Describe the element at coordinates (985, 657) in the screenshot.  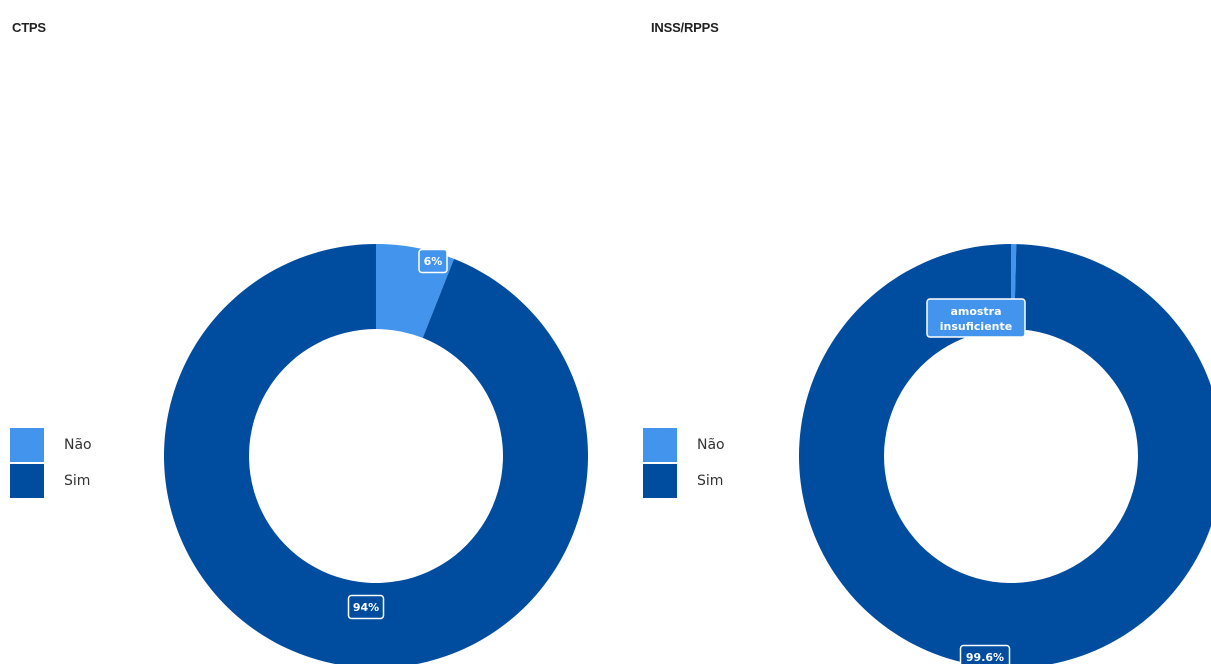
I see `data-label-text: 99.6%` at that location.